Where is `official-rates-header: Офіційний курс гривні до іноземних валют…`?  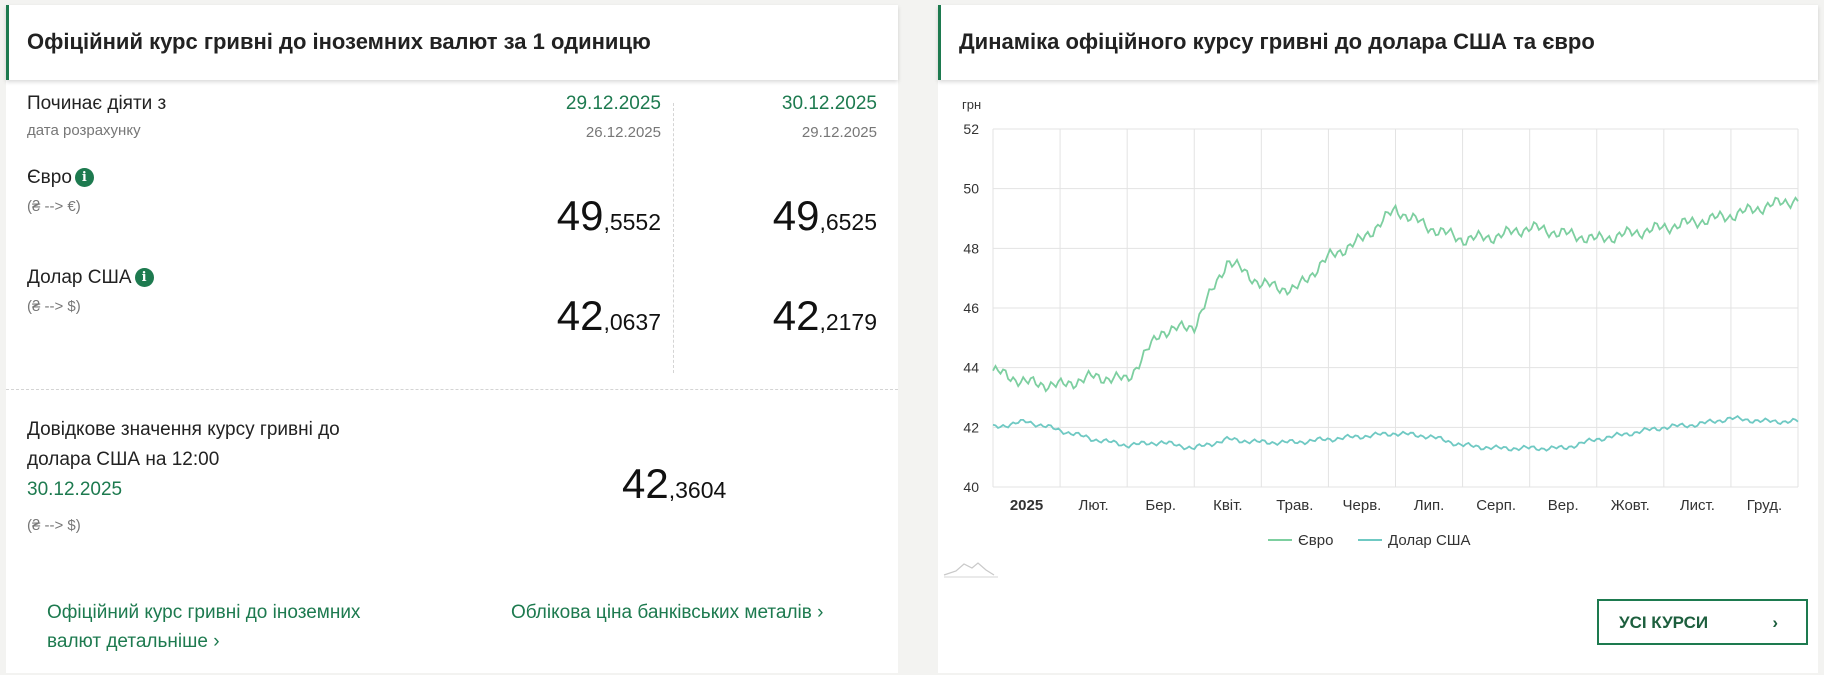
official-rates-header: Офіційний курс гривні до іноземних валют… is located at coordinates (452, 42).